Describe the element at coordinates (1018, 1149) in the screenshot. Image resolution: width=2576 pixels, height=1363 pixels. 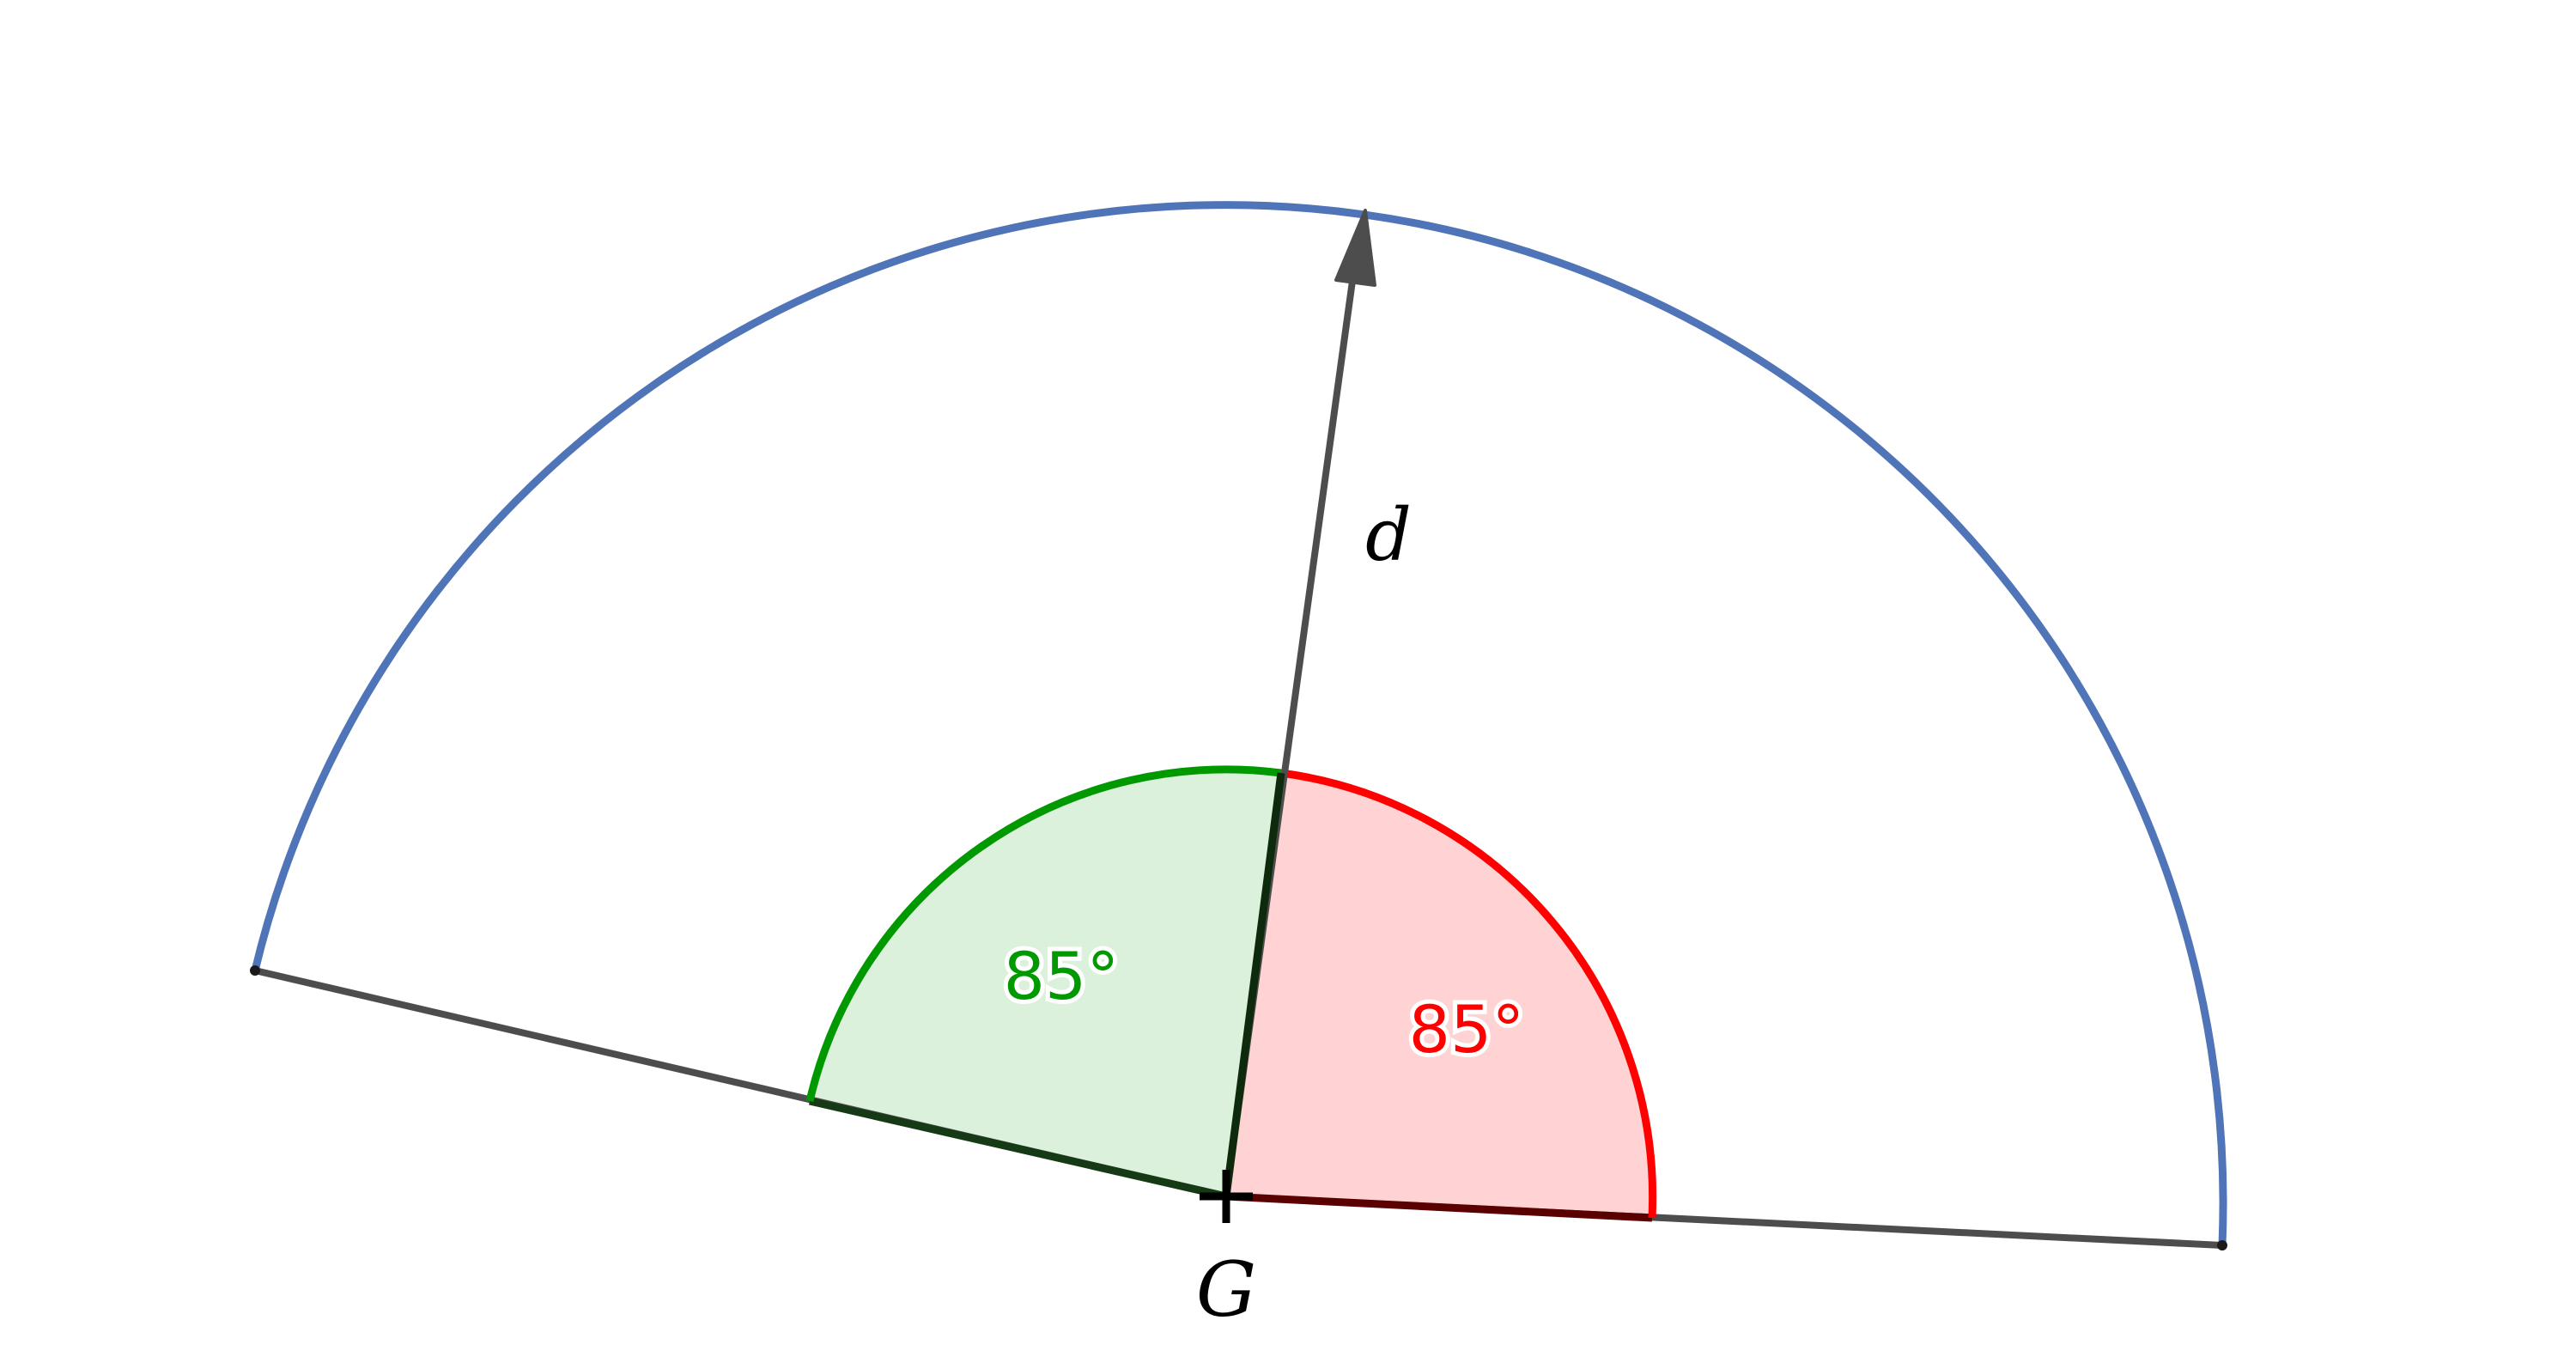
I see `left-angle-ray` at that location.